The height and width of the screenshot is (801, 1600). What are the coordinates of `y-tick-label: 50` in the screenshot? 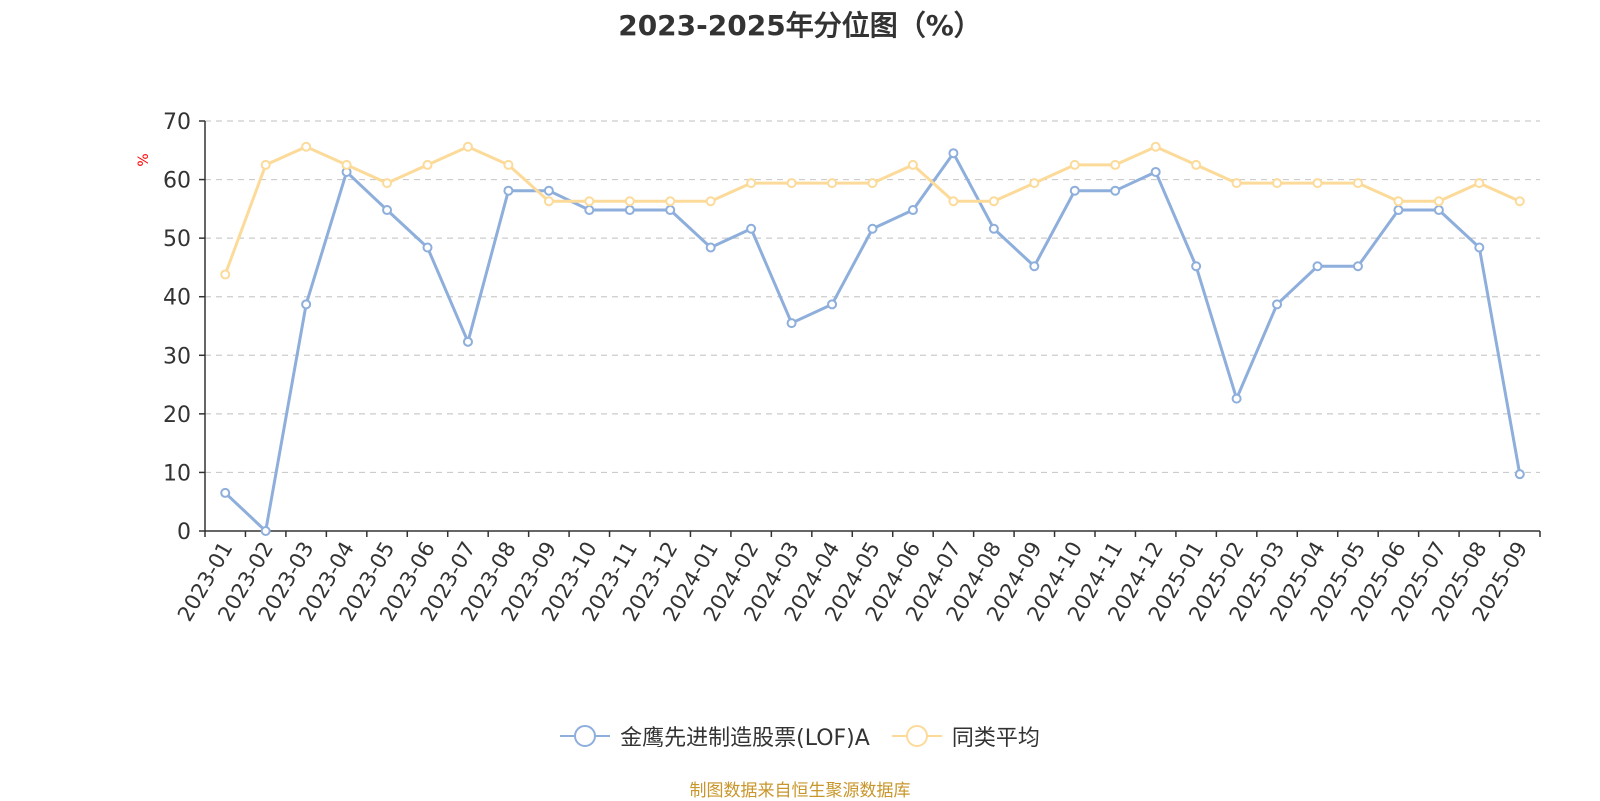 It's located at (177, 239).